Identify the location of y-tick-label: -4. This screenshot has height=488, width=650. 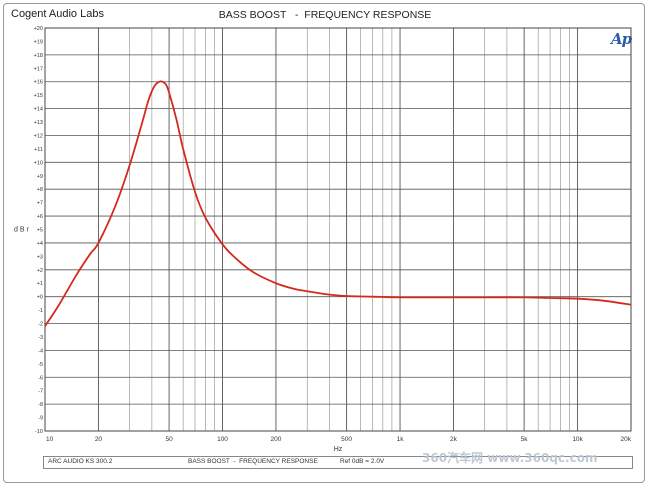
(40, 351).